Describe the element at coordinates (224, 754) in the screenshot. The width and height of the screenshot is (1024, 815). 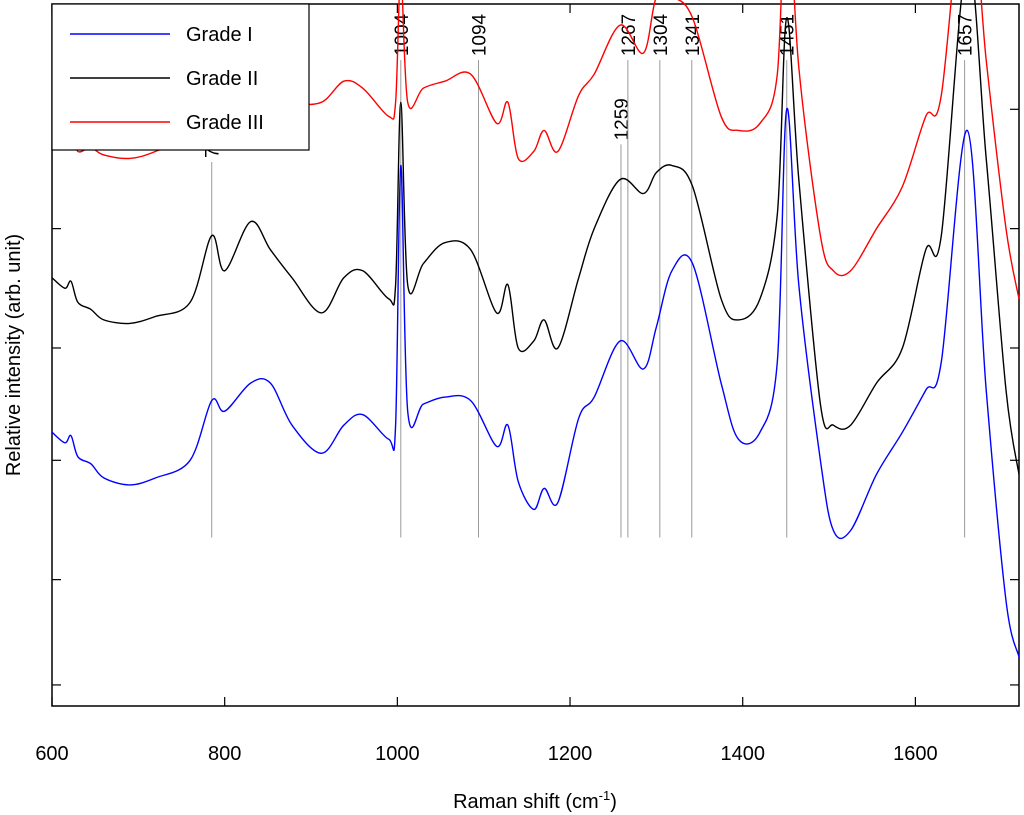
I see `x-tick-label-800: 800` at that location.